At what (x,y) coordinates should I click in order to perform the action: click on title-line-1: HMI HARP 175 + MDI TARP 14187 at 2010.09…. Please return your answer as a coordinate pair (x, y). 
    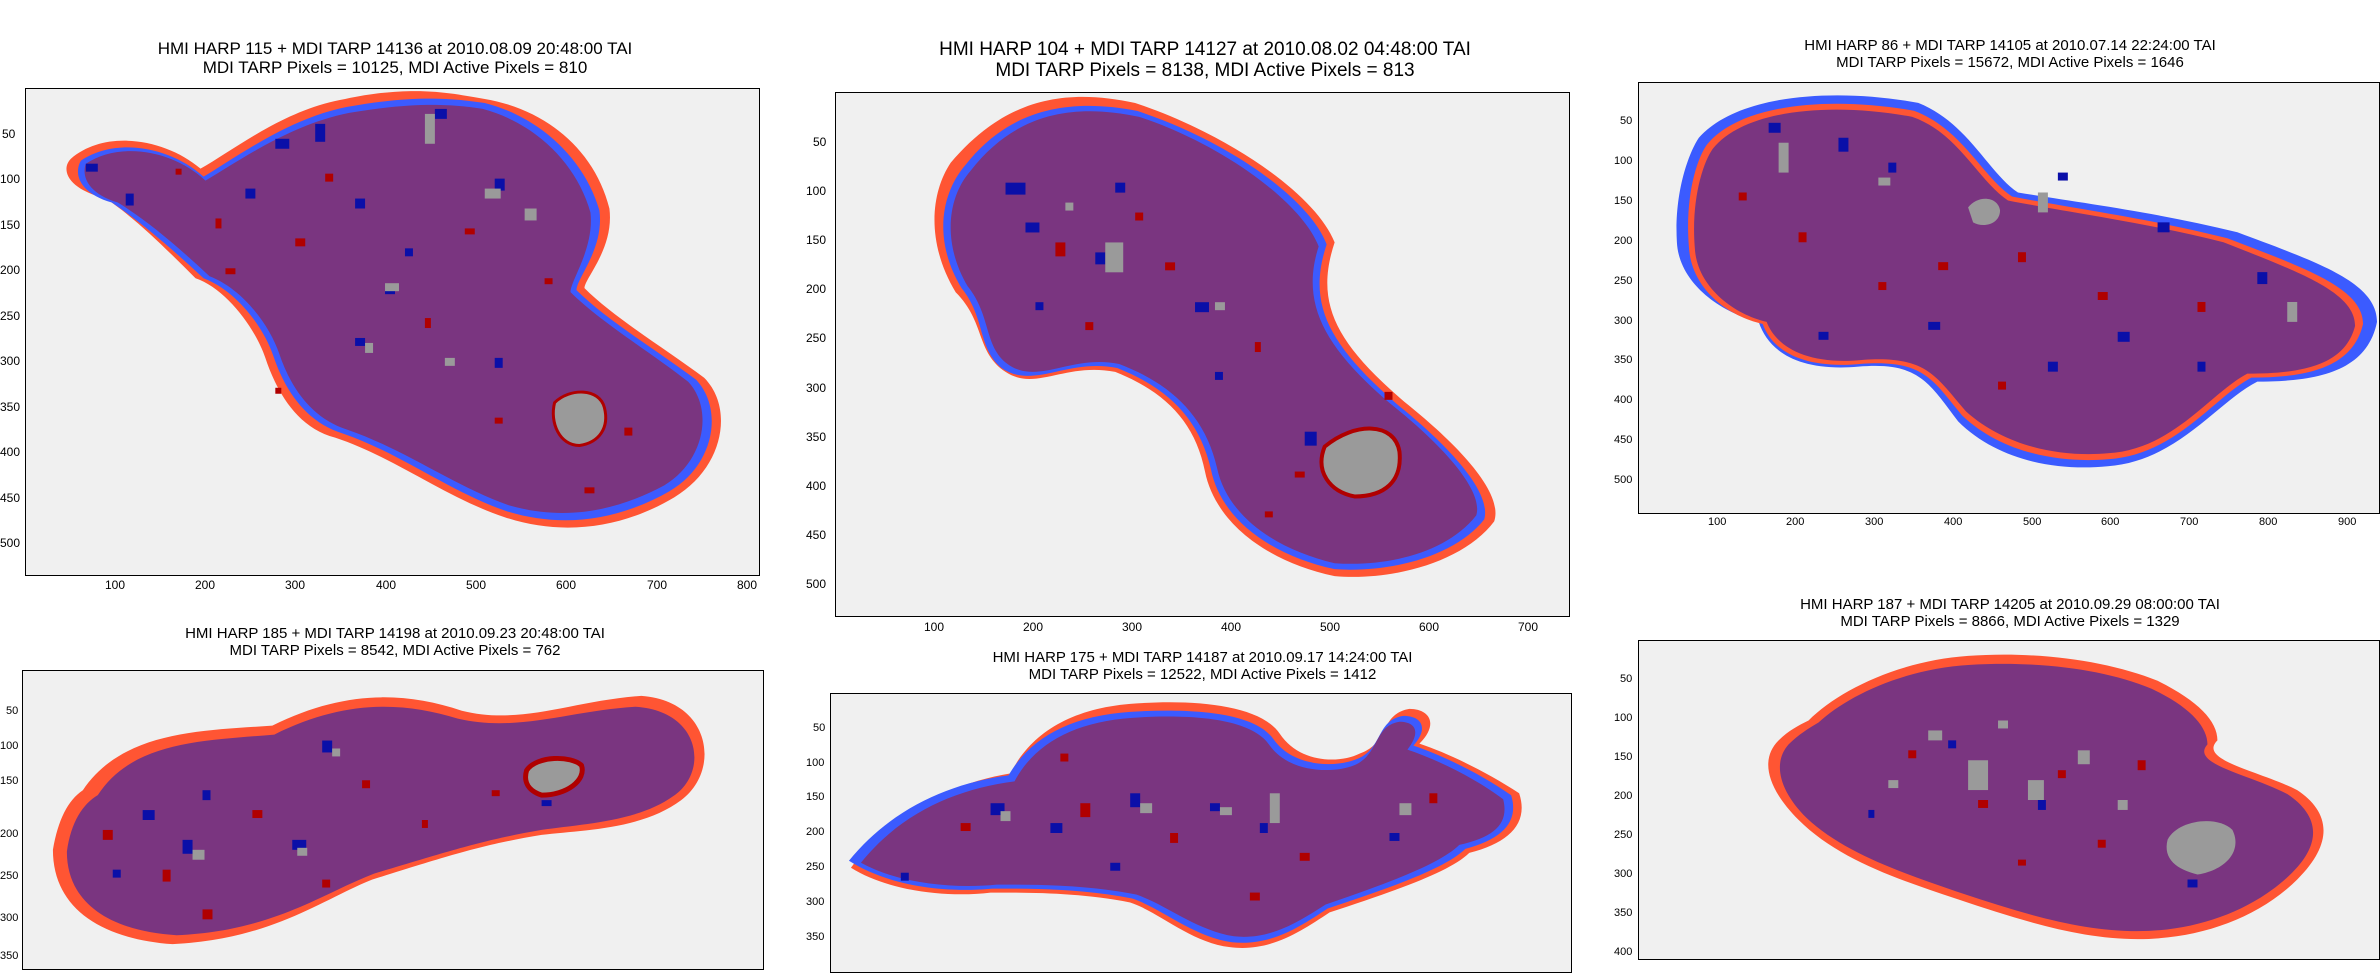
    Looking at the image, I should click on (1202, 657).